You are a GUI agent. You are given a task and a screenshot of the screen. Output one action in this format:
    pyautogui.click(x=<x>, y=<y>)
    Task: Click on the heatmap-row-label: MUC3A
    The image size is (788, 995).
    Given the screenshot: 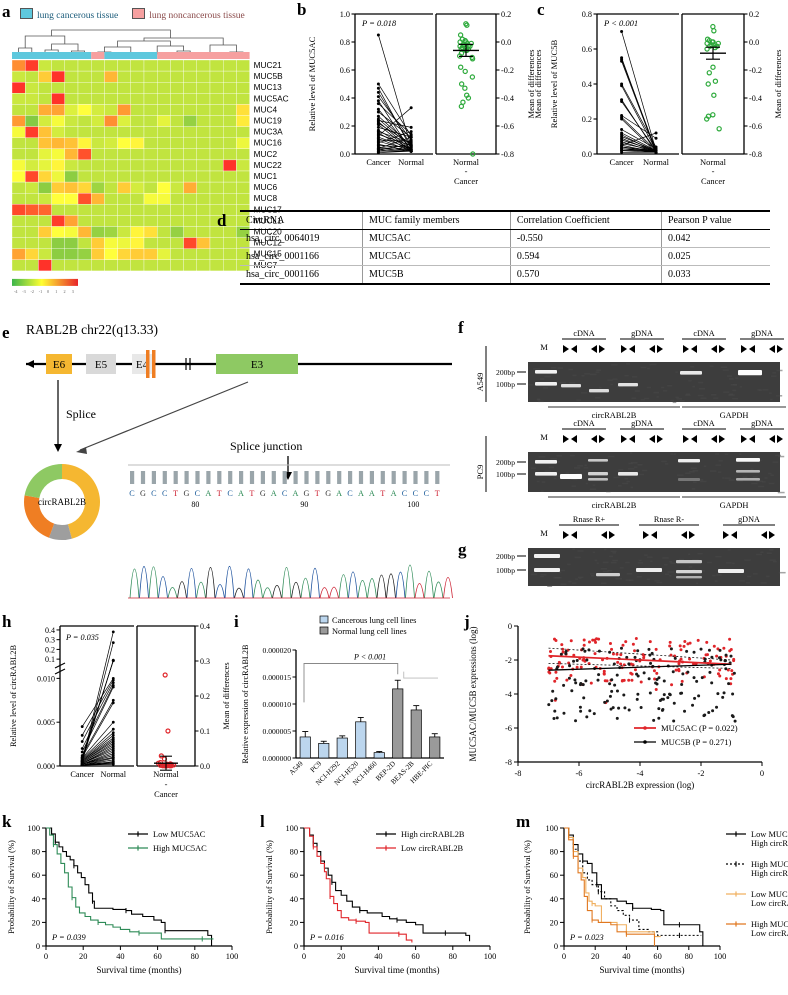 What is the action you would take?
    pyautogui.click(x=269, y=132)
    